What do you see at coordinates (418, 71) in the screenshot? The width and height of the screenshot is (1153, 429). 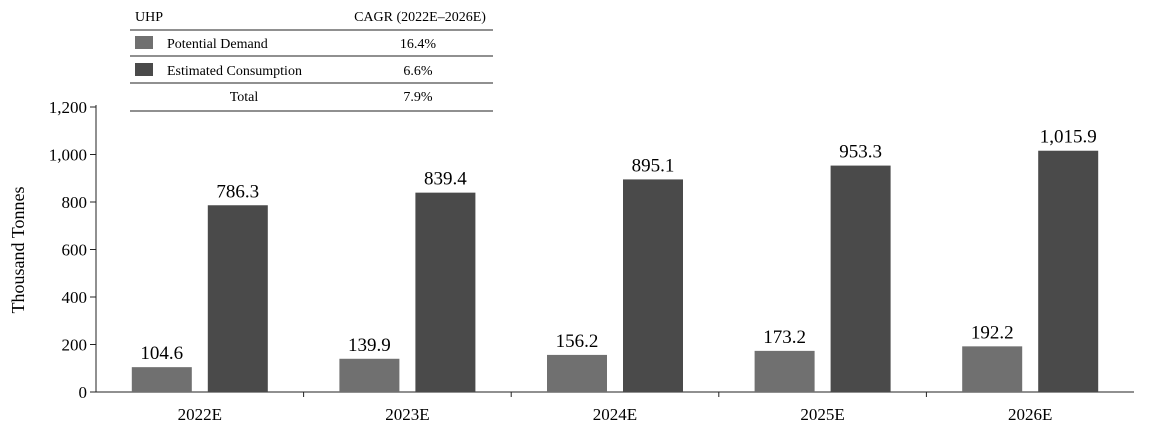 I see `legend-value-estimated-consumption: 6.6%` at bounding box center [418, 71].